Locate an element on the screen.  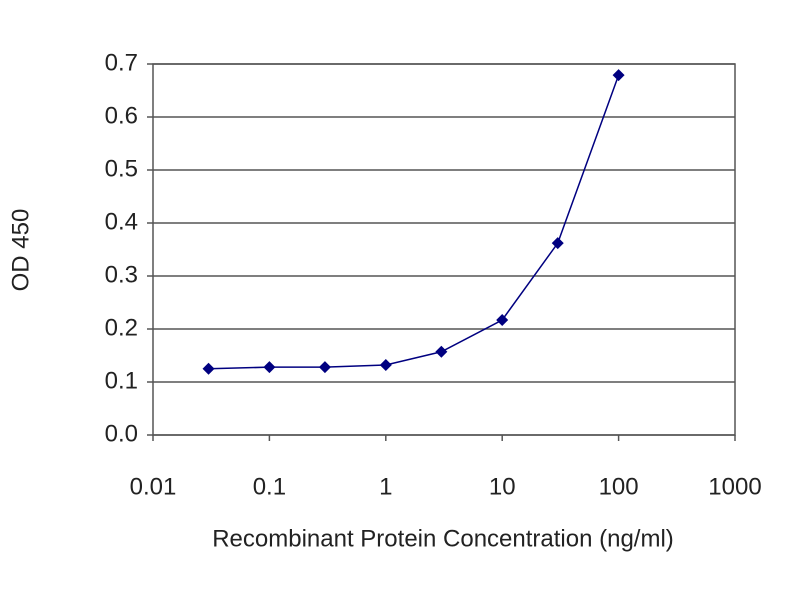
y-axis-title: OD 450 is located at coordinates (20, 250).